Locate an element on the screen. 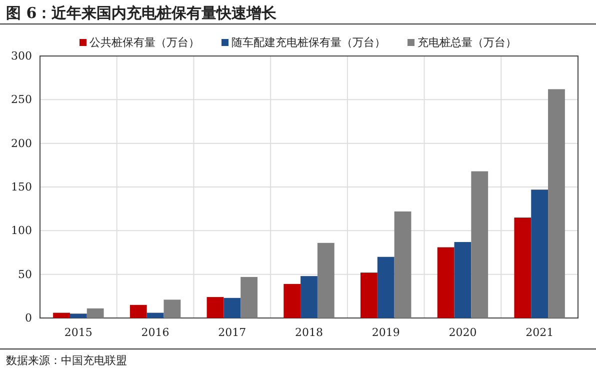 The height and width of the screenshot is (372, 596). x-tick-label: 2020 is located at coordinates (462, 332).